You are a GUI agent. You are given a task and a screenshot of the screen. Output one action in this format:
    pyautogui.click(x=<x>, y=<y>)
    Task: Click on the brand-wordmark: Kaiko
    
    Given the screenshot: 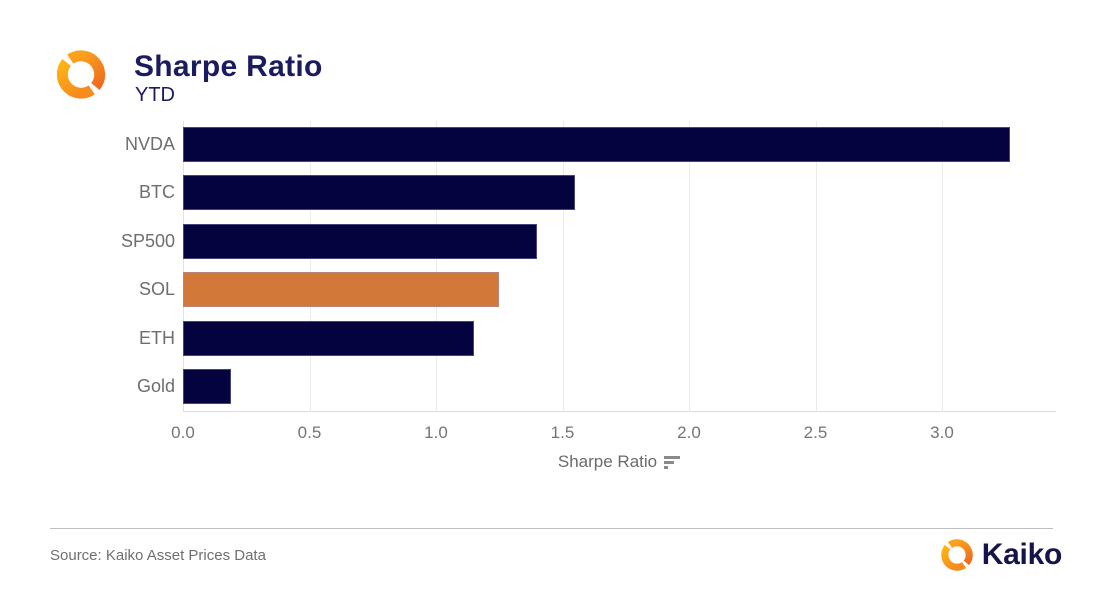 What is the action you would take?
    pyautogui.click(x=1022, y=554)
    